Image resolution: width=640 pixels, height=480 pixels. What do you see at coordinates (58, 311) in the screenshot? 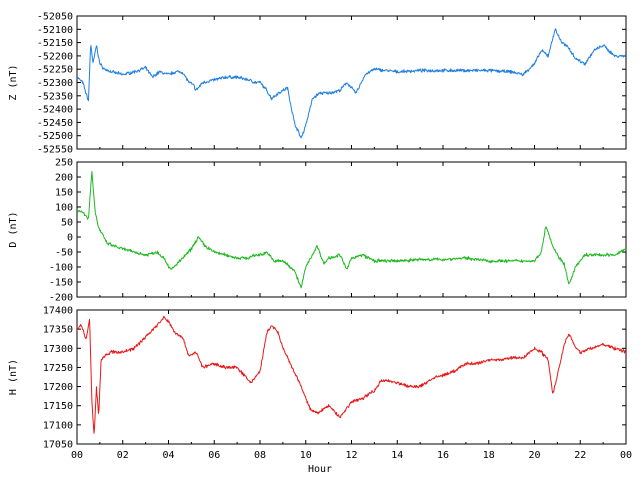
I see `h-y-tick-label: 17400` at bounding box center [58, 311].